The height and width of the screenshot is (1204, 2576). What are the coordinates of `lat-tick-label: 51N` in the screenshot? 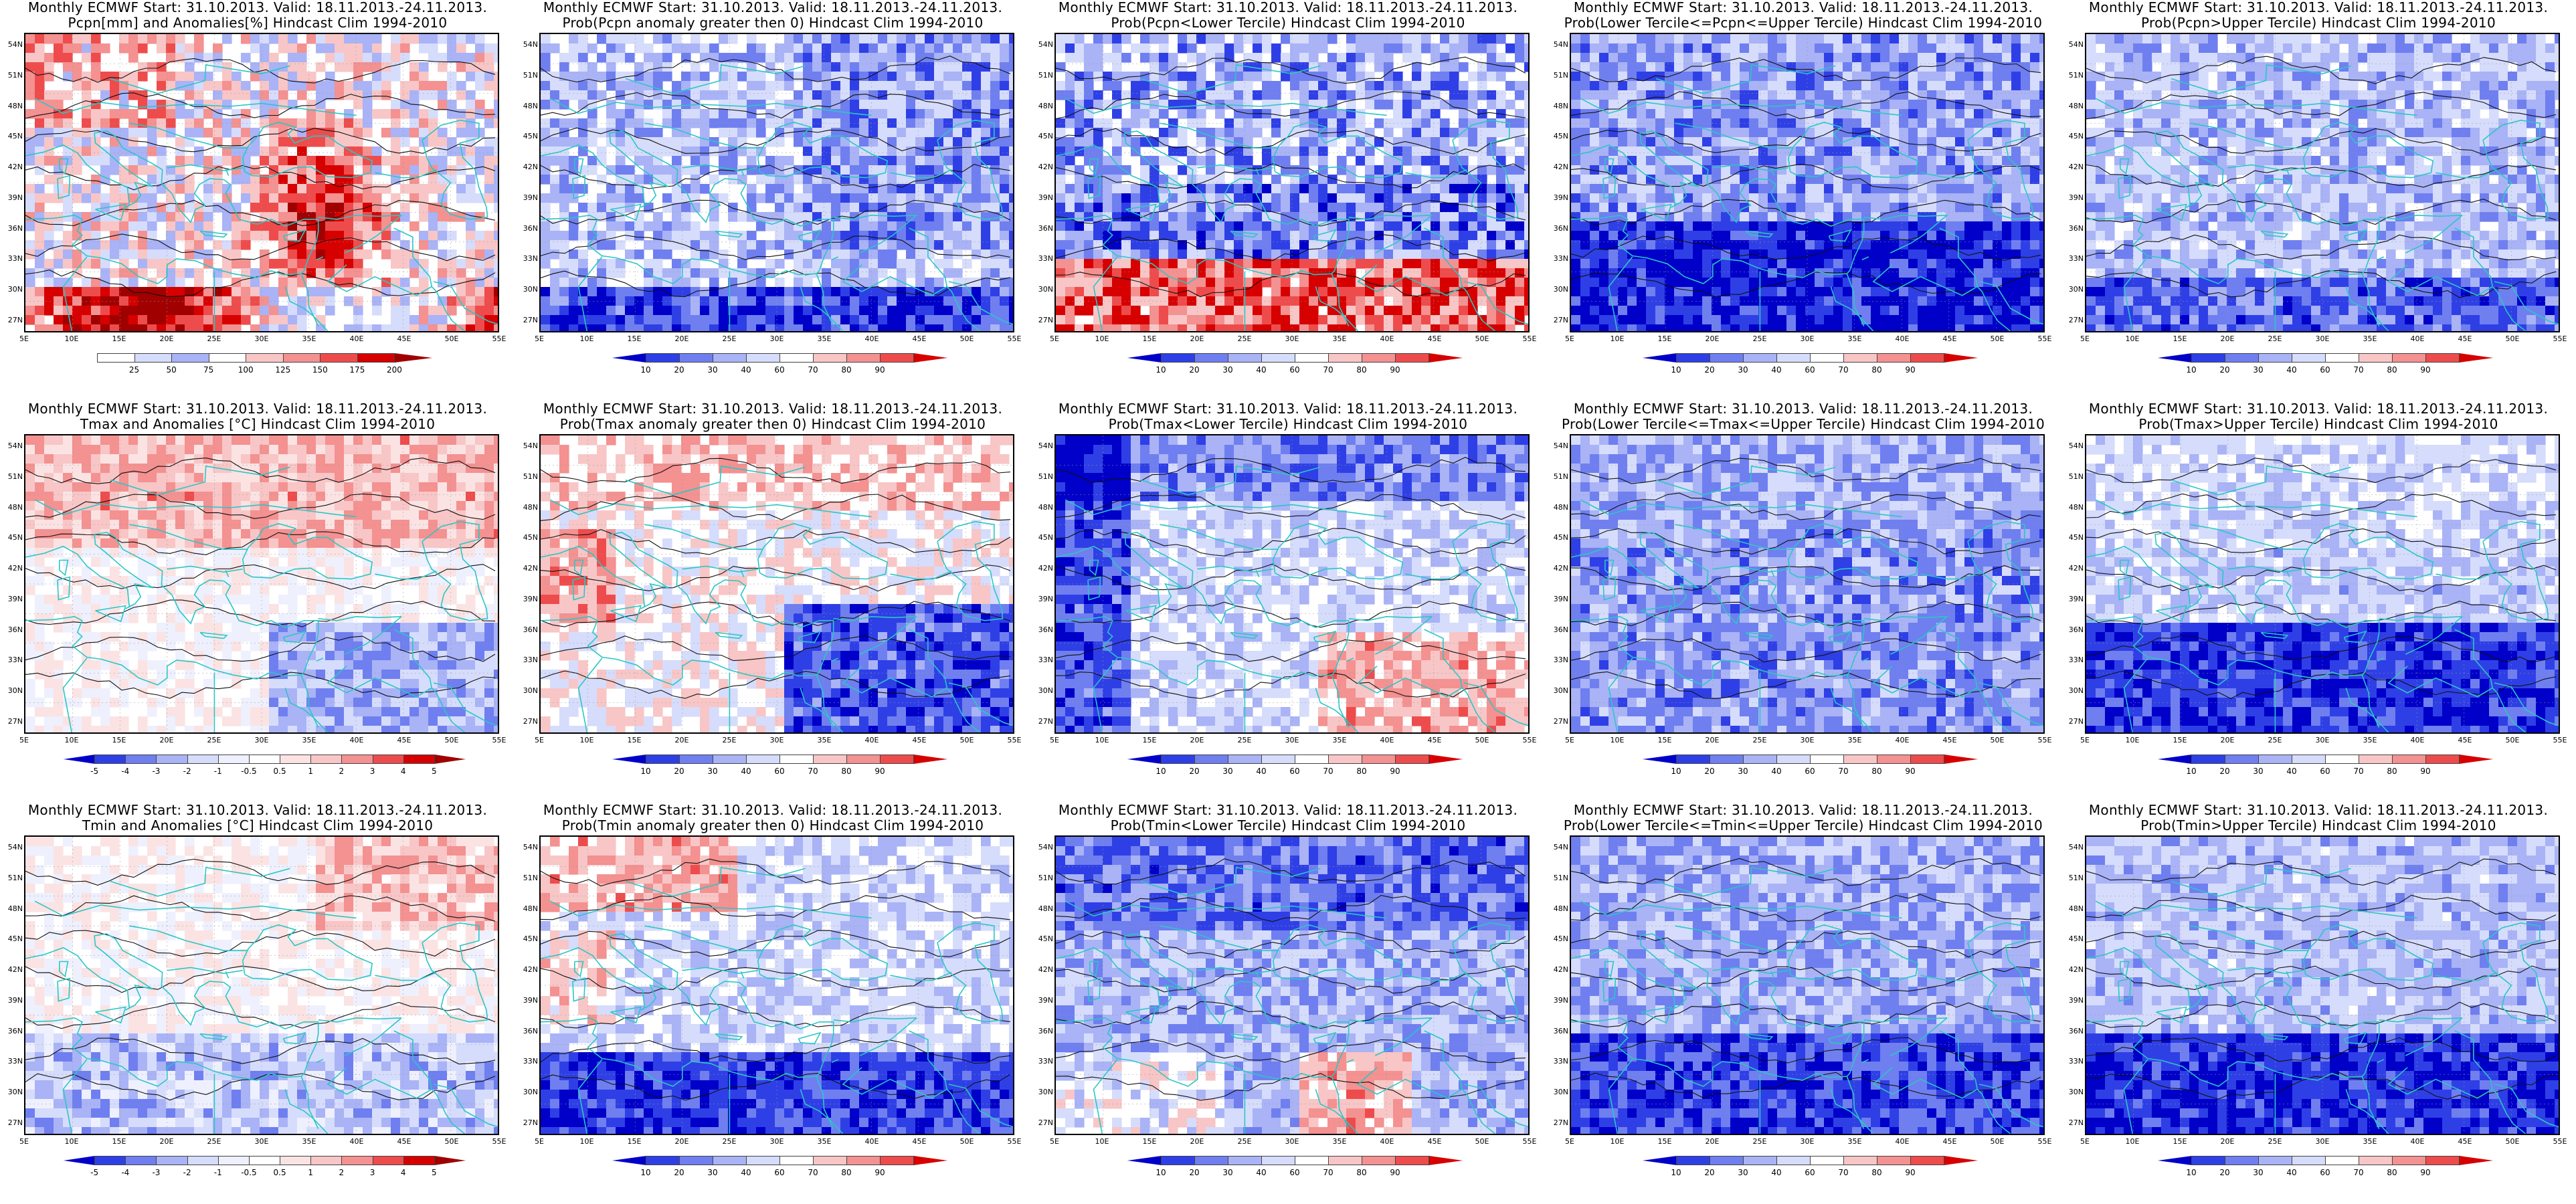 It's located at (2072, 476).